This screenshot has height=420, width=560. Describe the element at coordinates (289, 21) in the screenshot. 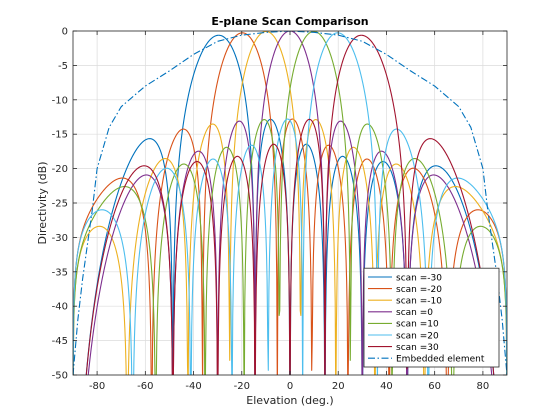

I see `chart-title: E-plane Scan Comparison` at that location.